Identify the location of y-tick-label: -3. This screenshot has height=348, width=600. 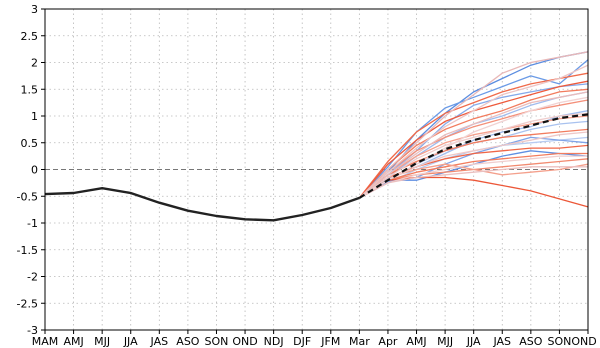
(32, 330).